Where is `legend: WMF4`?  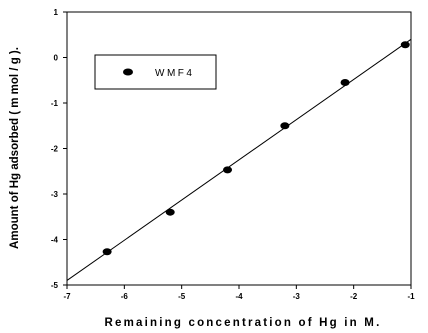 legend: WMF4 is located at coordinates (155, 72).